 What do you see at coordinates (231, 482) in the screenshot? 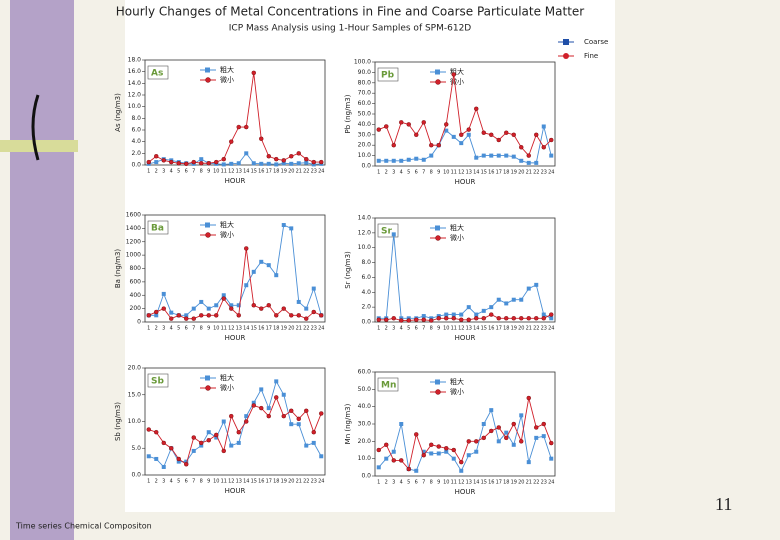
I see `x-tick-label: 12` at bounding box center [231, 482].